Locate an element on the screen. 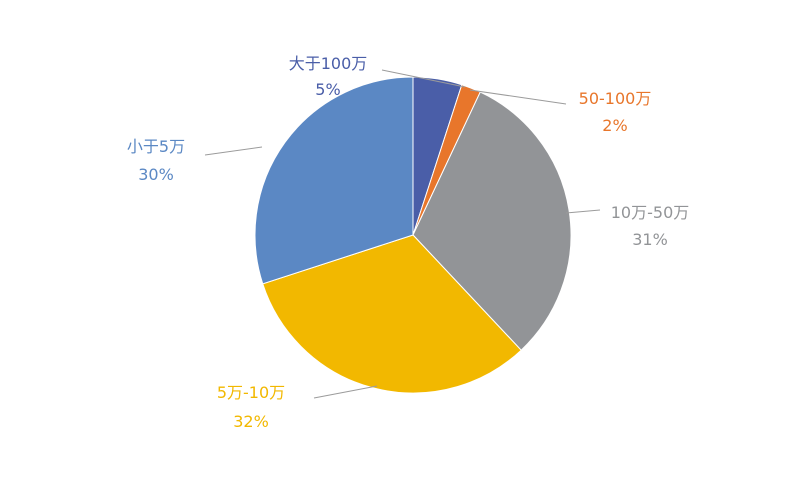 Image resolution: width=803 pixels, height=480 pixels. slice-value-label: 31% is located at coordinates (650, 239).